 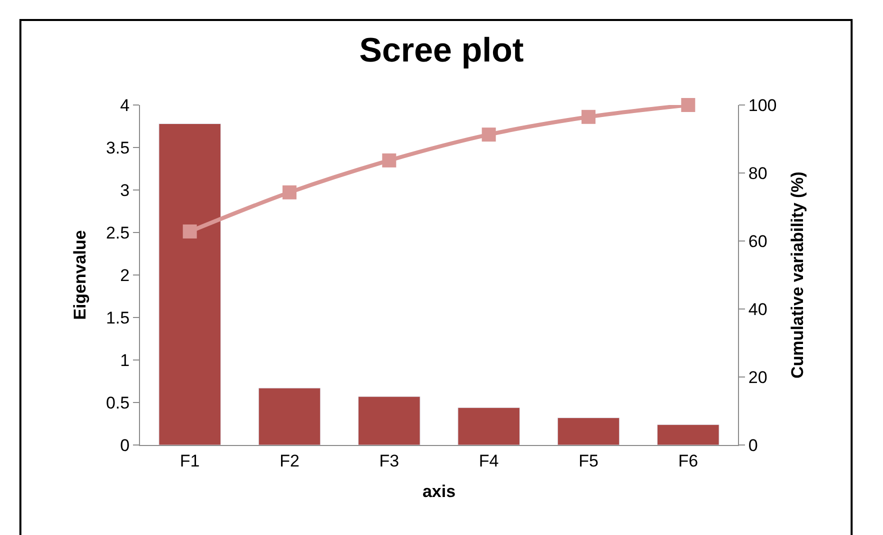 I want to click on y2-tick-label: 0, so click(x=753, y=445).